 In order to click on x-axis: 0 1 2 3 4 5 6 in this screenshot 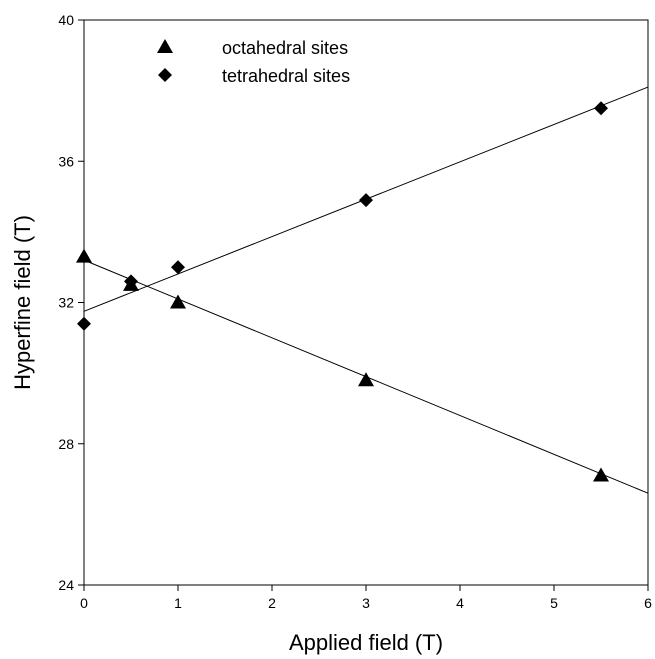, I will do `click(366, 598)`.